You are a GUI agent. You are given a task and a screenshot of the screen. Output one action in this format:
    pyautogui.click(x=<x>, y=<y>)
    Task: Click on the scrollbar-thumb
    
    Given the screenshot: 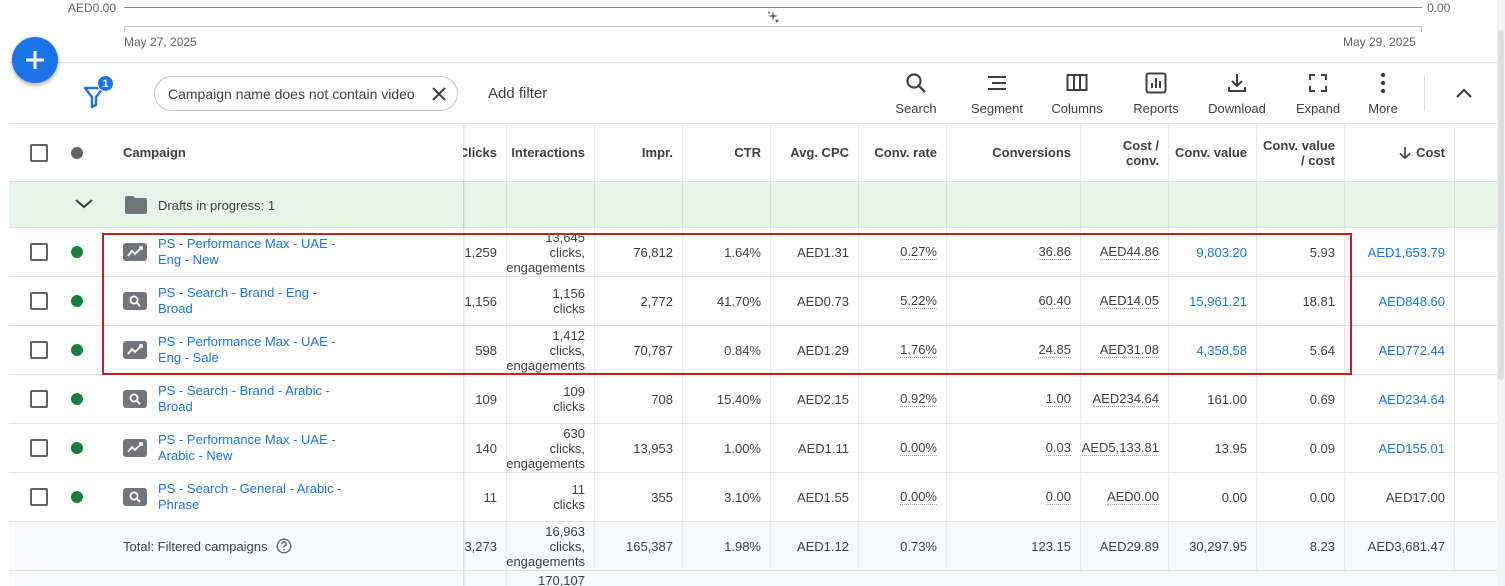 What is the action you would take?
    pyautogui.click(x=1501, y=205)
    